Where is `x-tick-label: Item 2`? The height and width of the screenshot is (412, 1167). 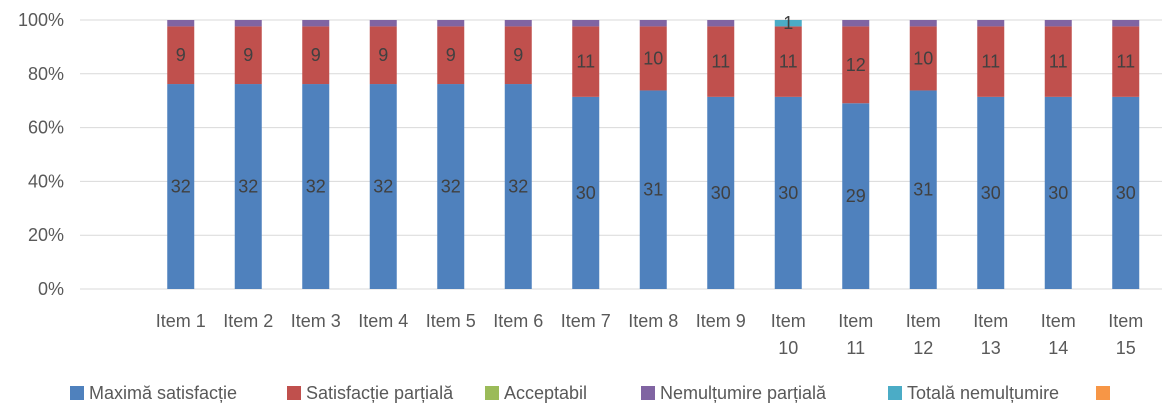 x-tick-label: Item 2 is located at coordinates (248, 321).